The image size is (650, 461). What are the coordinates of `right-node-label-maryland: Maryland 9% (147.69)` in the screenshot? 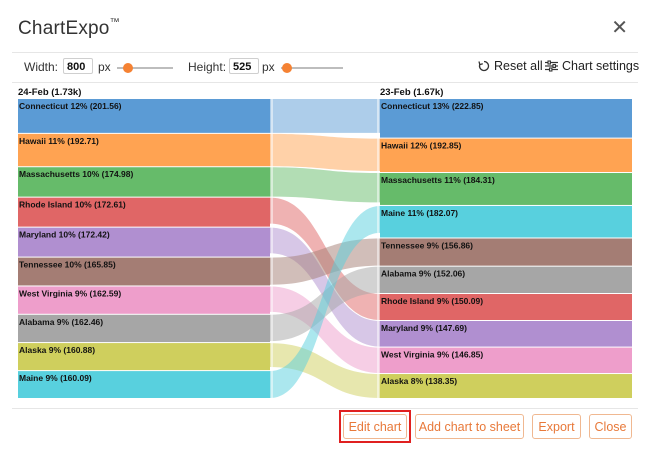 It's located at (424, 328).